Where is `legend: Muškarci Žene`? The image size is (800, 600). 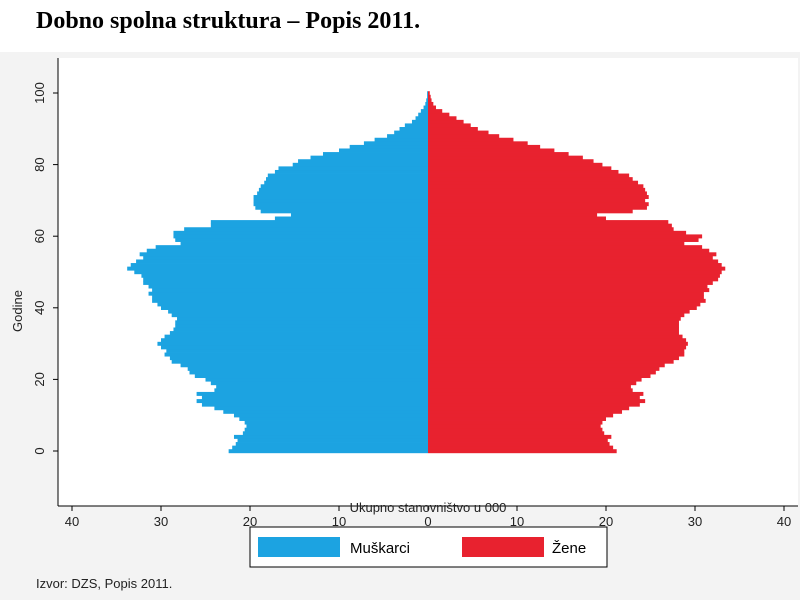 legend: Muškarci Žene is located at coordinates (428, 547).